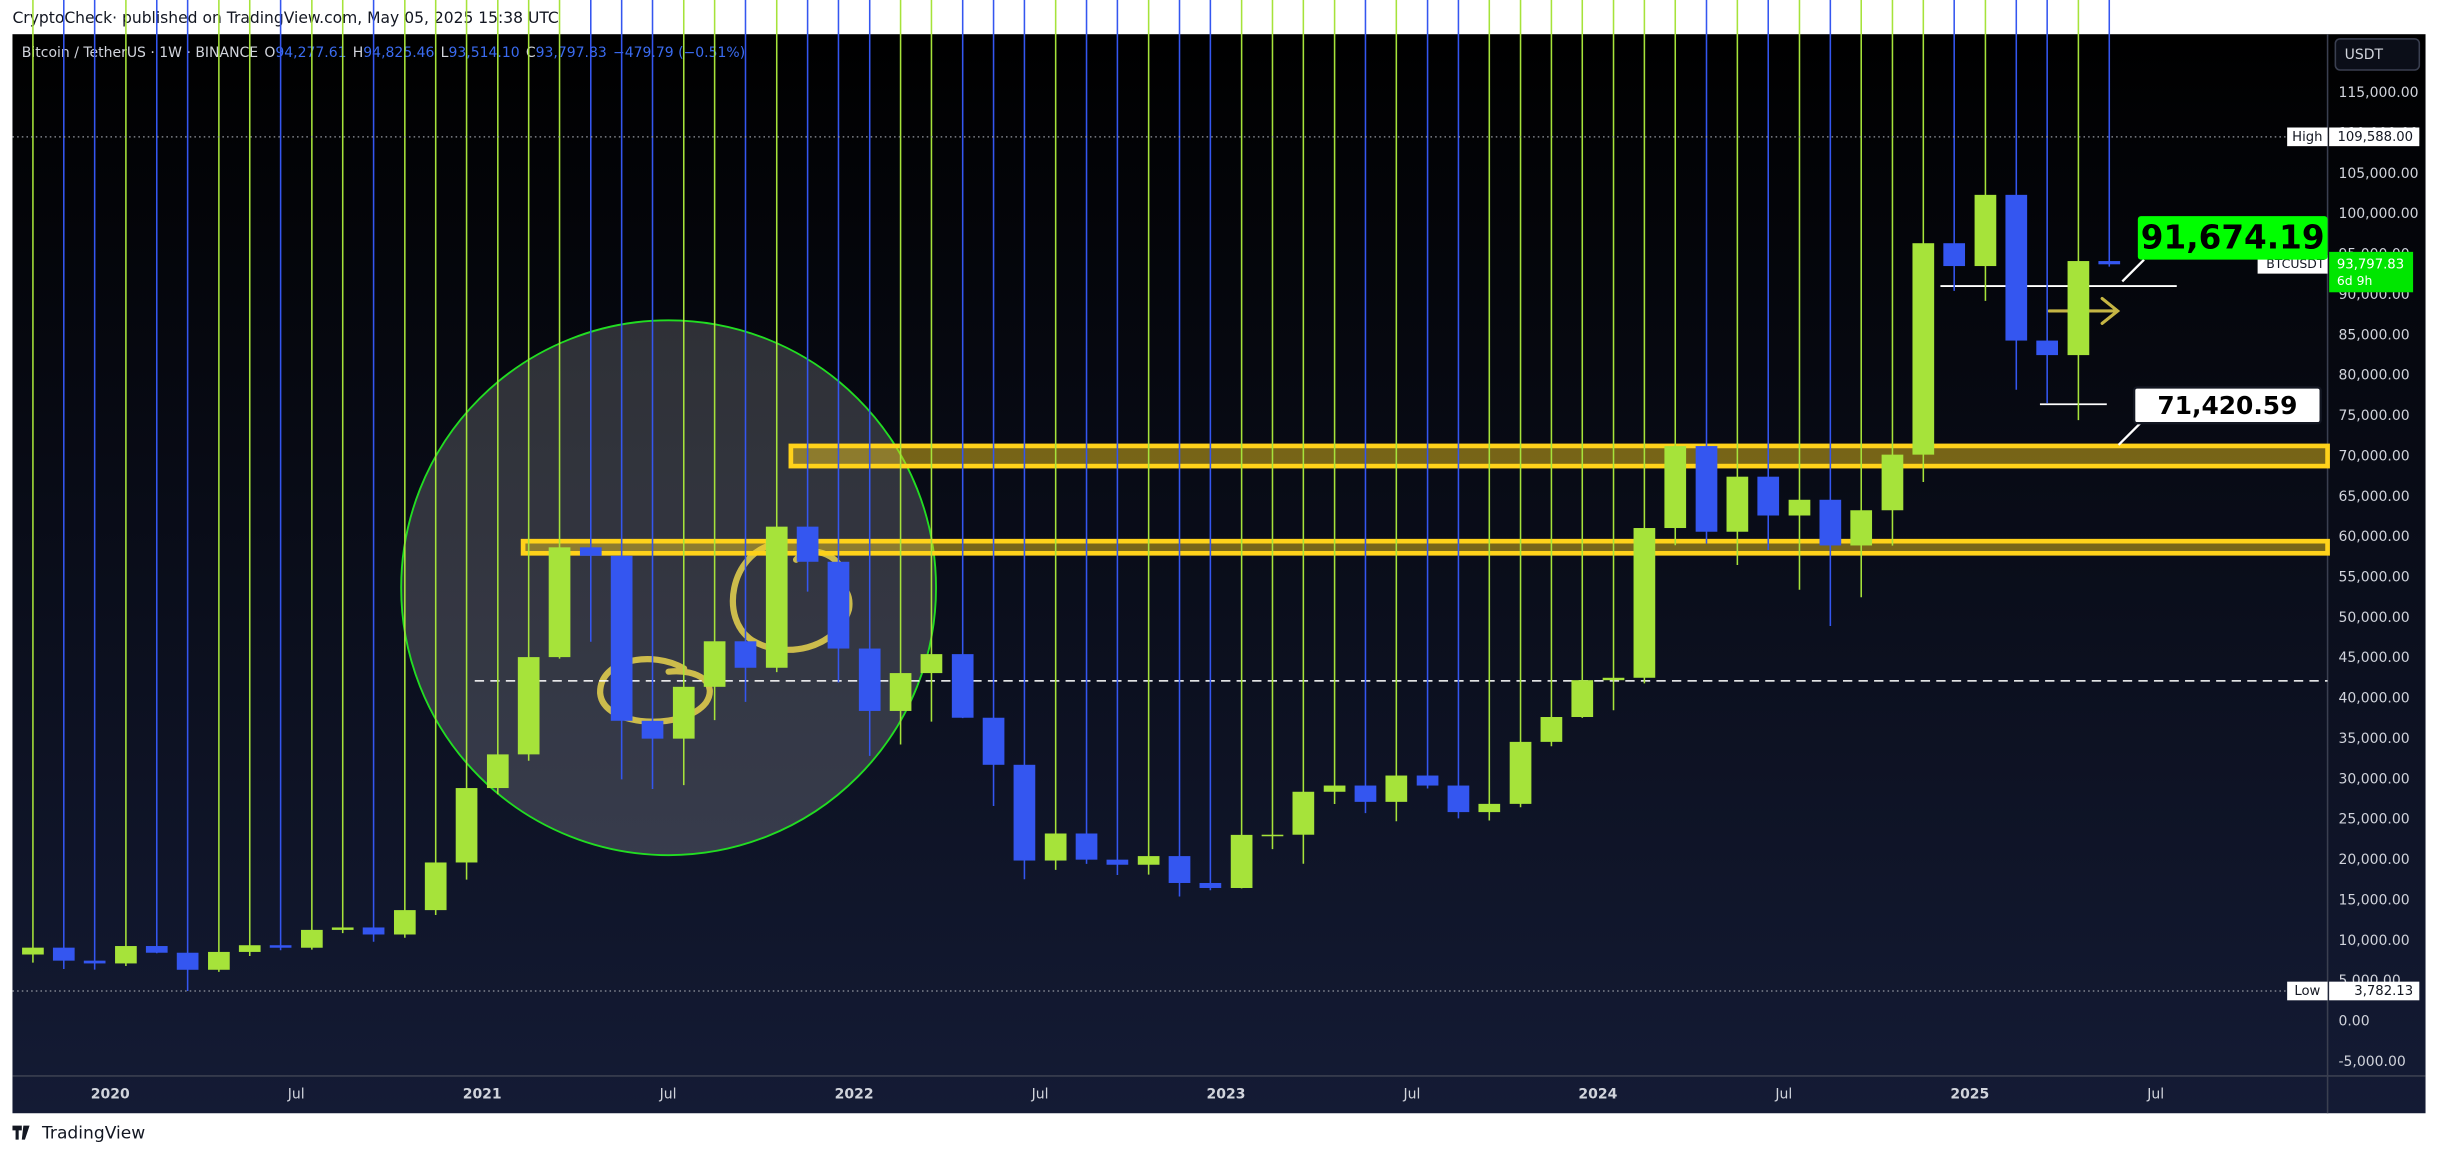 The width and height of the screenshot is (2438, 1156). Describe the element at coordinates (854, 1095) in the screenshot. I see `x-tick-label: 2022` at that location.